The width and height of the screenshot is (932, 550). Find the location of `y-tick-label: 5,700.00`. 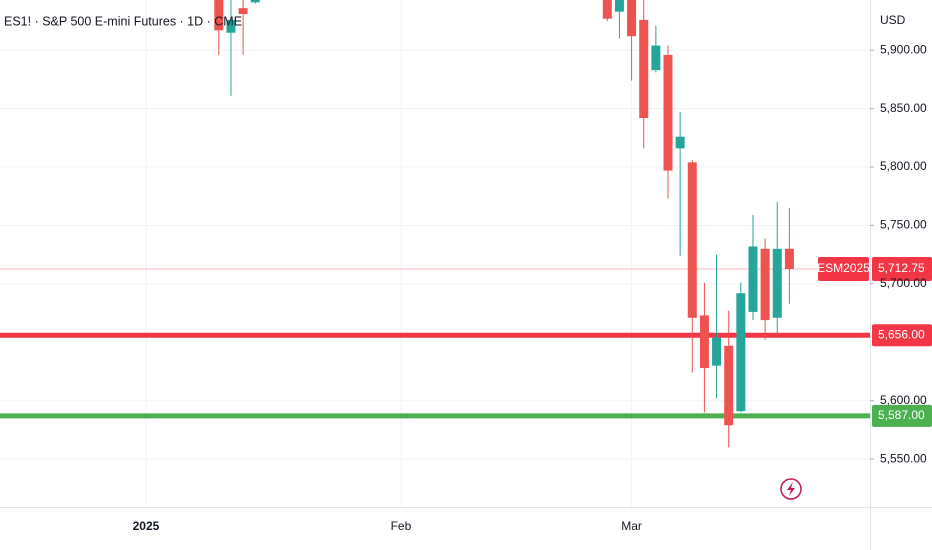

y-tick-label: 5,700.00 is located at coordinates (903, 283).